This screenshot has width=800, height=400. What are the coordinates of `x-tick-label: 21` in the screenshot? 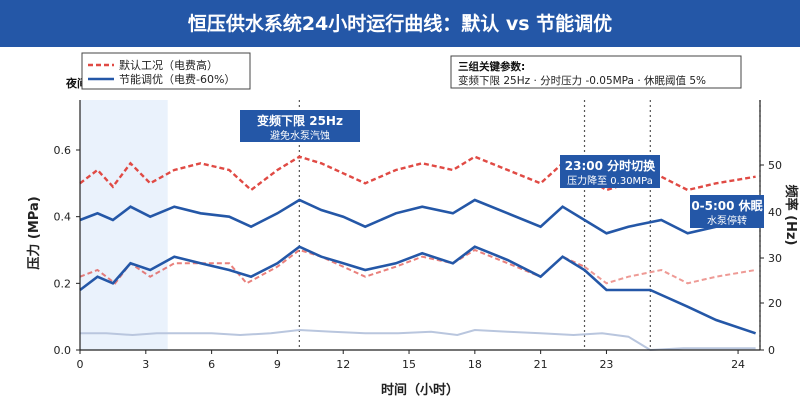 It's located at (541, 364).